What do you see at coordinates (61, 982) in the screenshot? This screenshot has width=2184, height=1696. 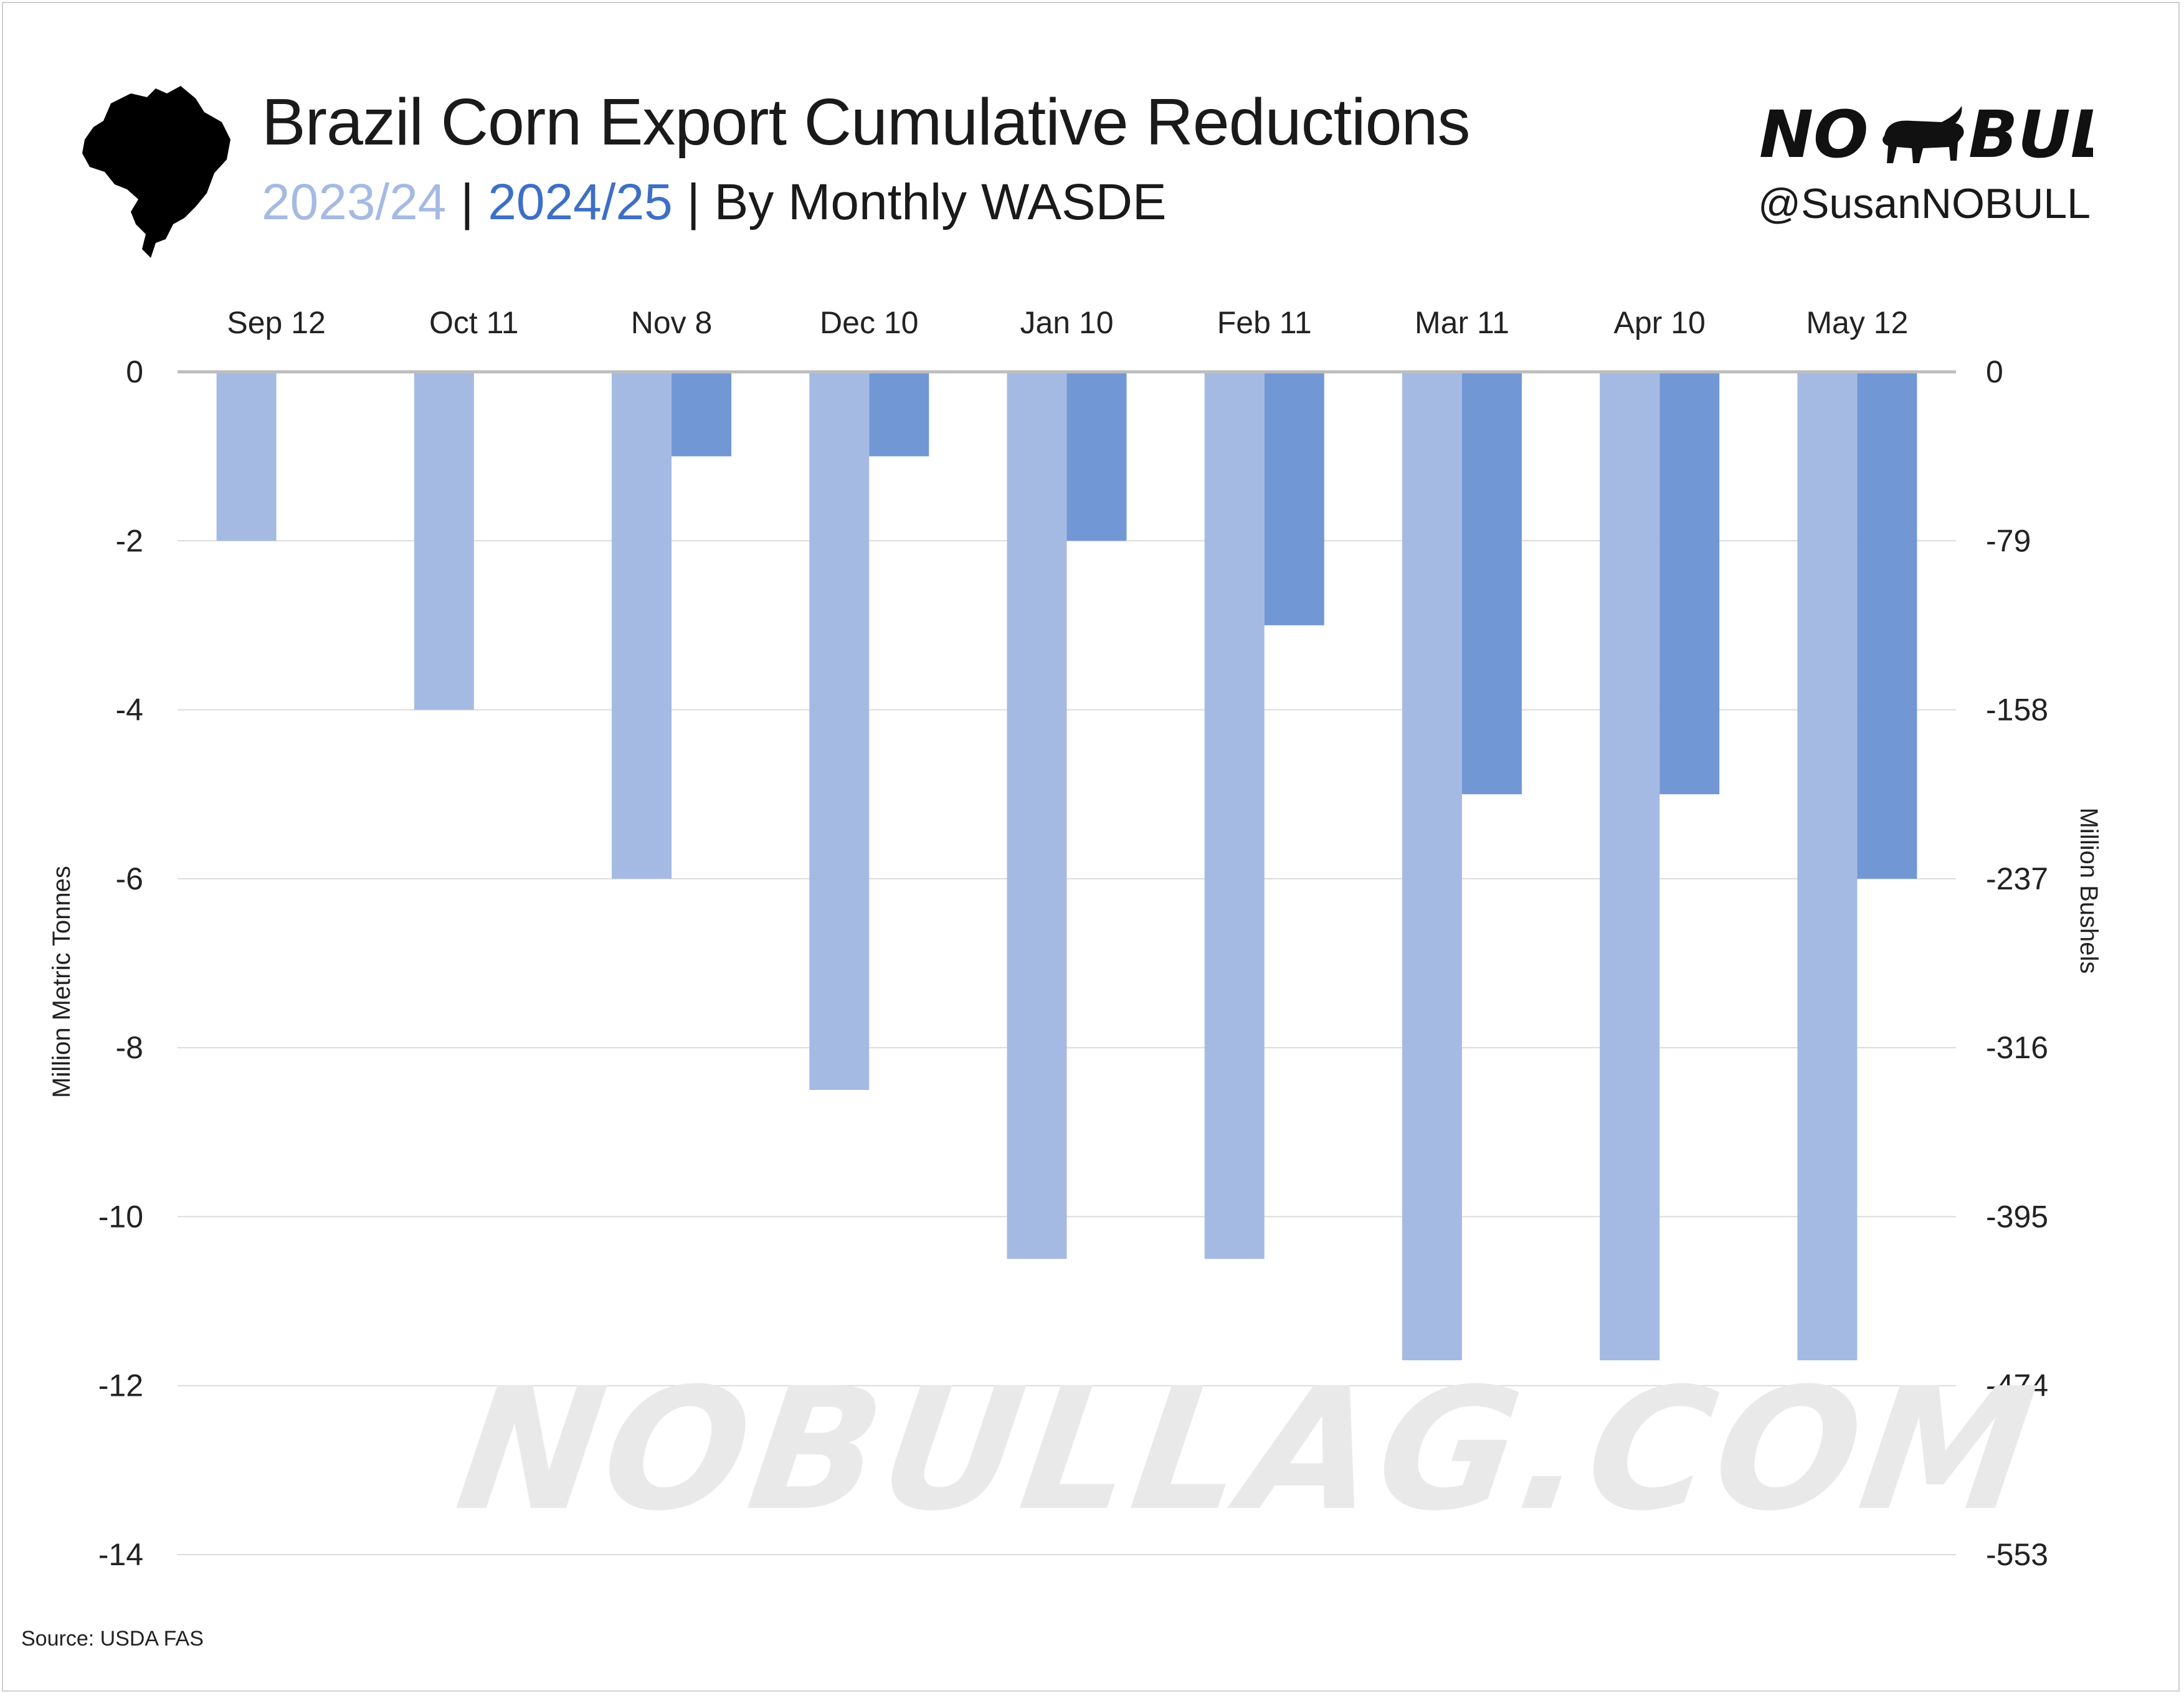 I see `y-axis-label: Million Metric Tonnes` at bounding box center [61, 982].